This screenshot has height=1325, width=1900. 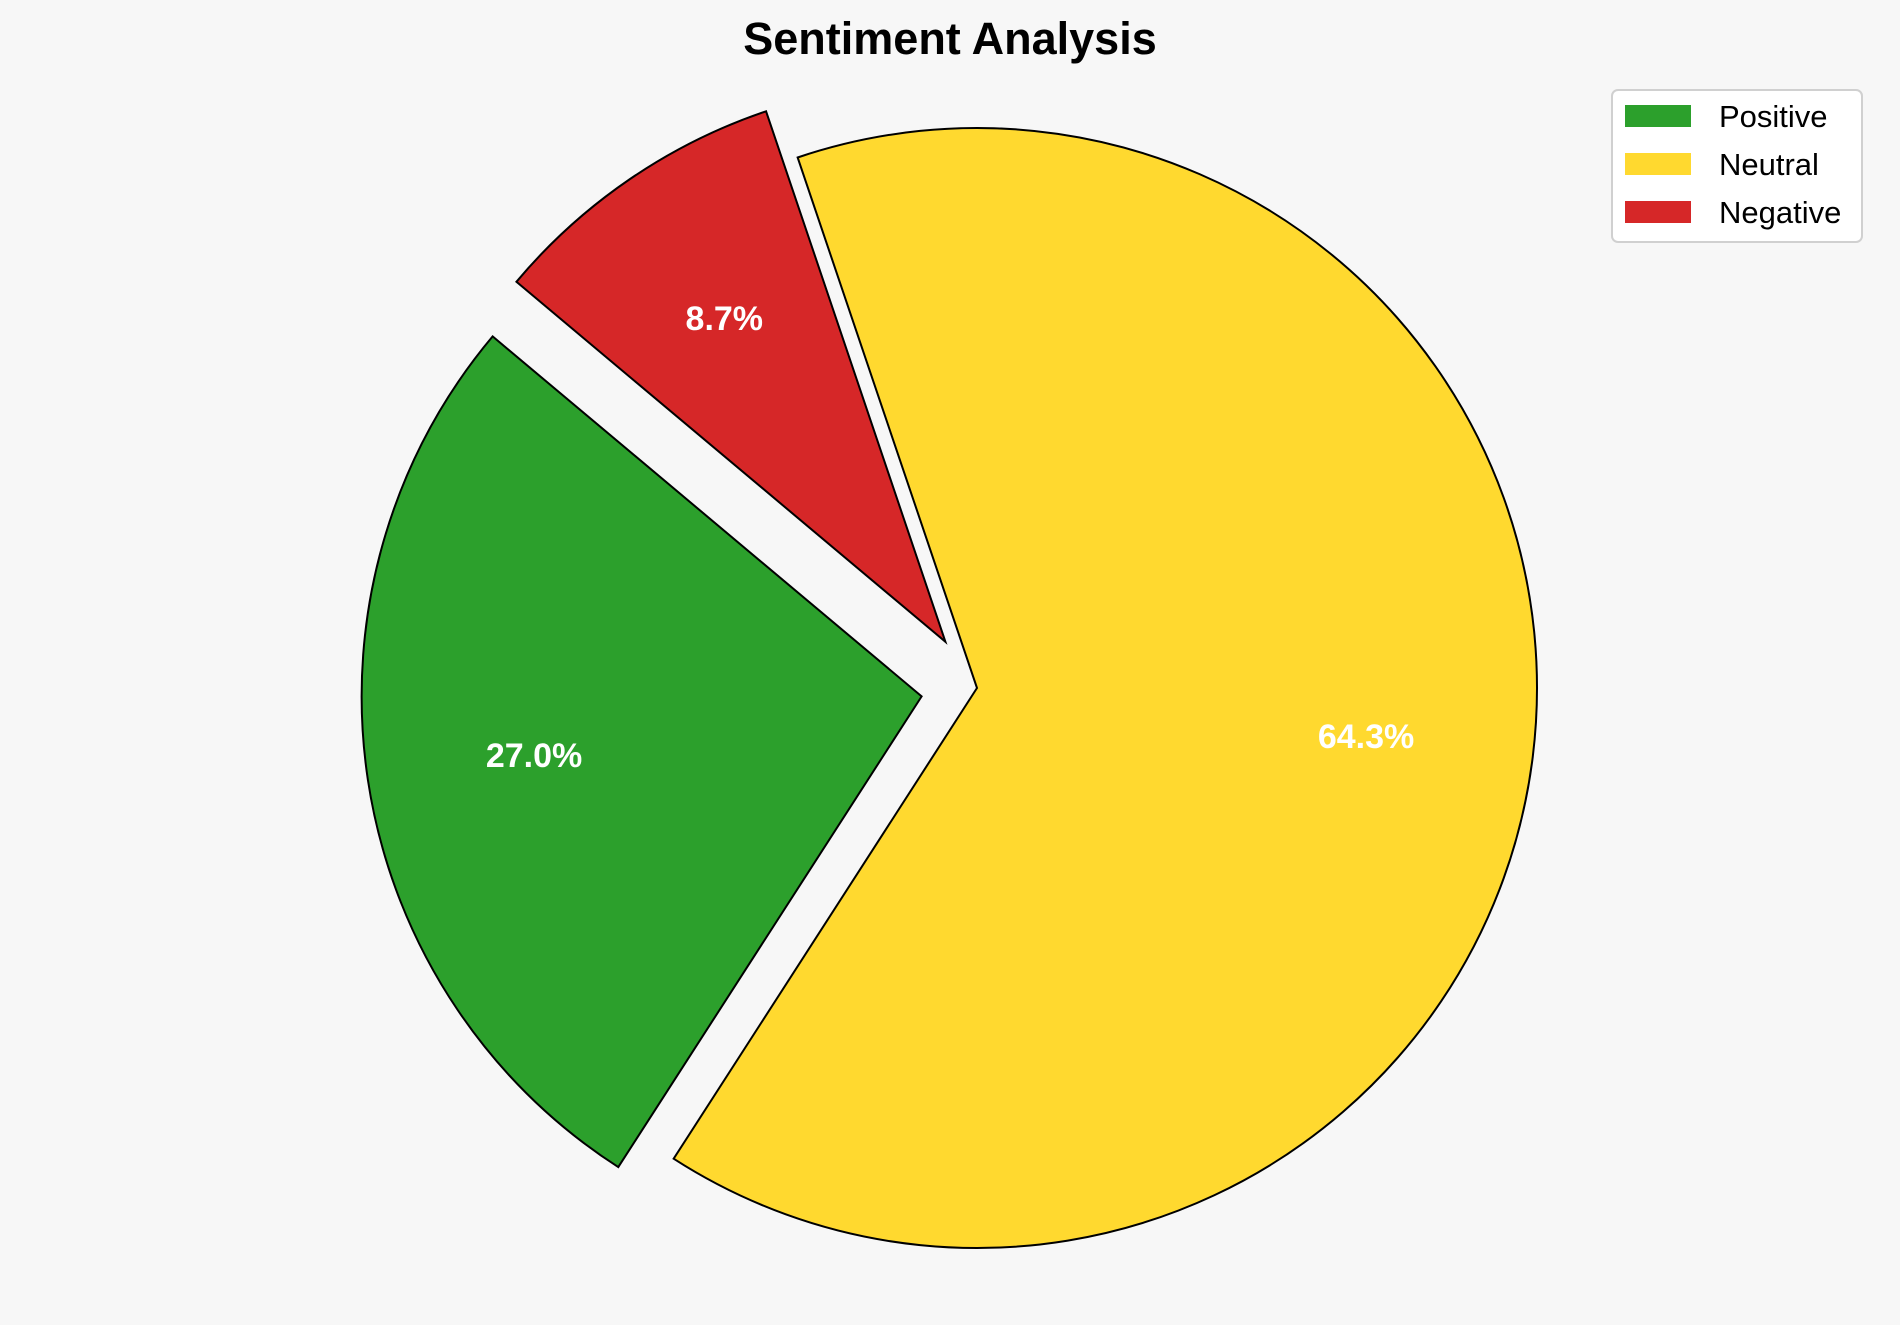 What do you see at coordinates (1366, 737) in the screenshot?
I see `pie-label-neutral: 64.3%` at bounding box center [1366, 737].